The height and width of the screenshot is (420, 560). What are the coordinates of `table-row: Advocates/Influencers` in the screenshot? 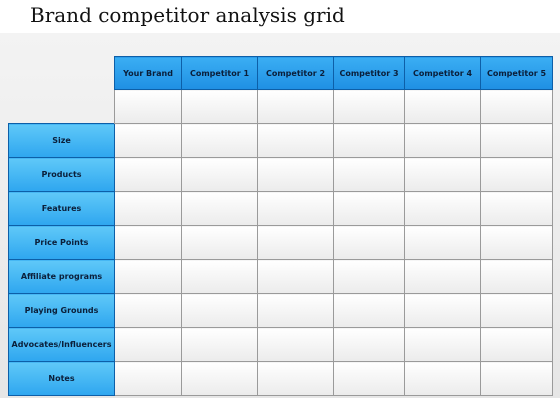 It's located at (280, 344).